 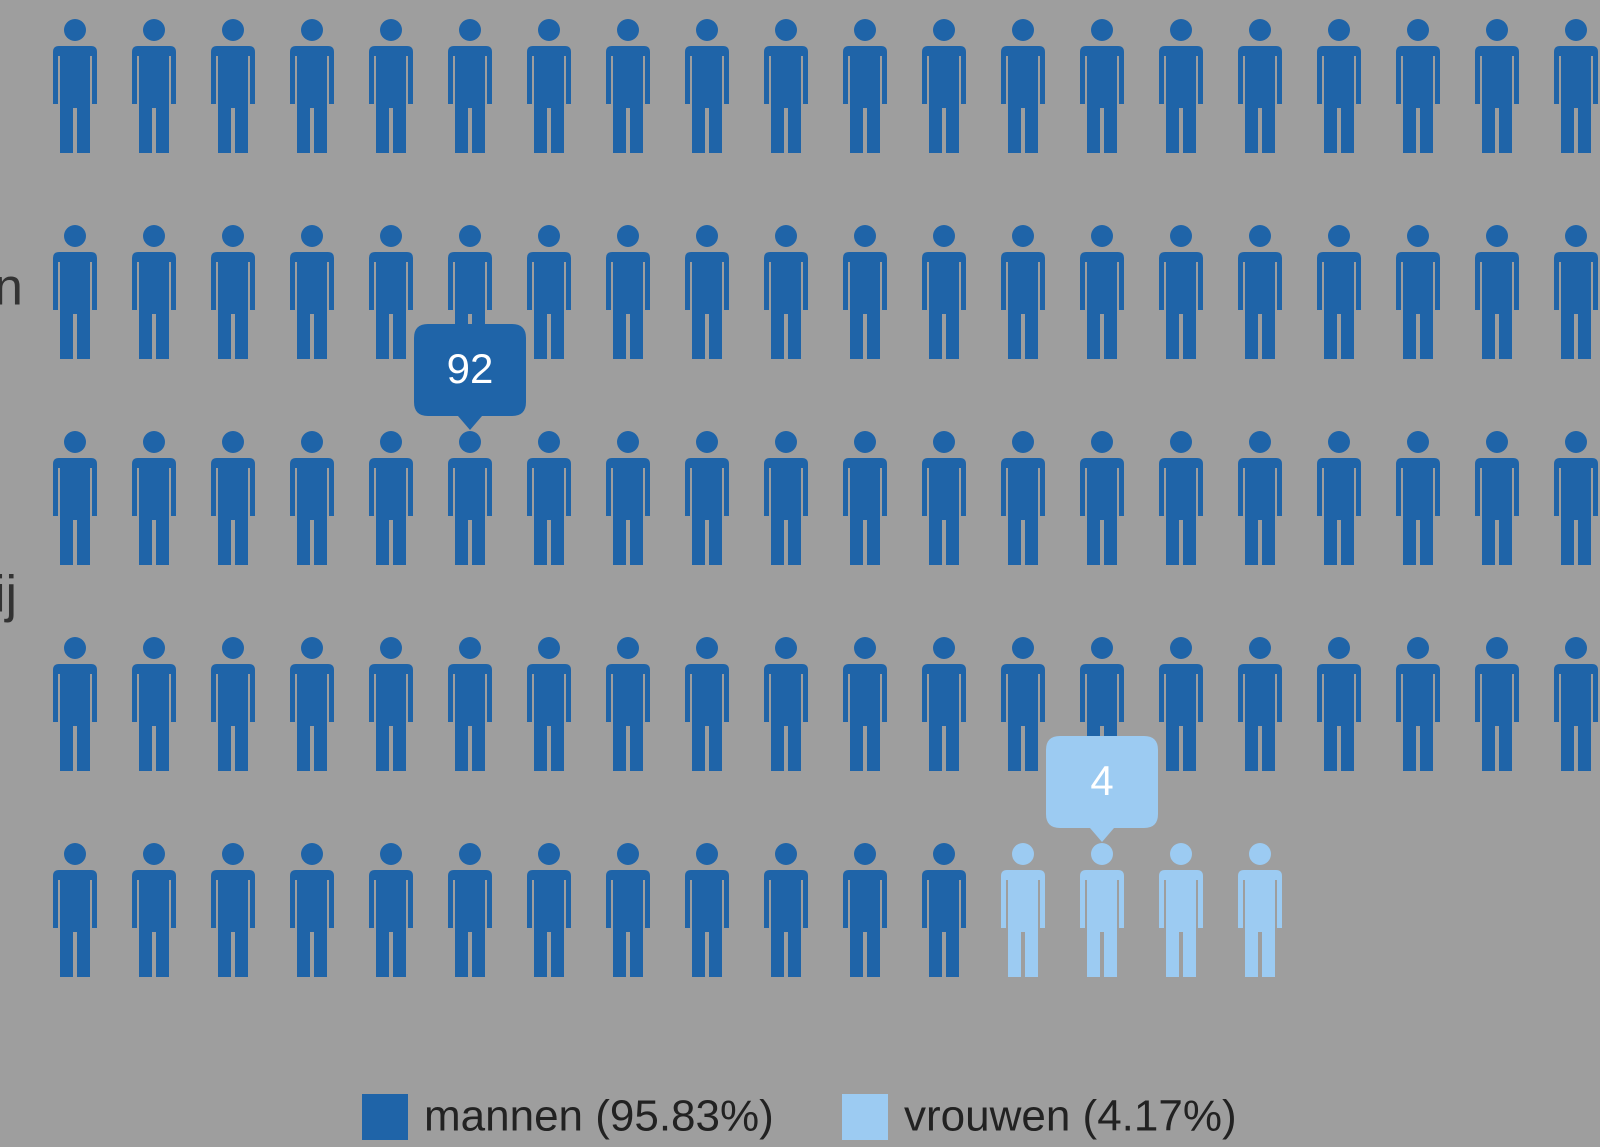 I want to click on tooltip, so click(x=1102, y=789).